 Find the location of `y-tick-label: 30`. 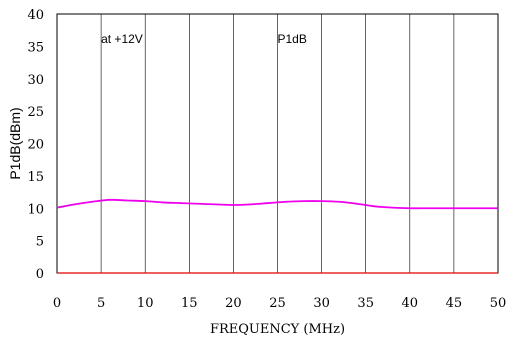

y-tick-label: 30 is located at coordinates (35, 80).